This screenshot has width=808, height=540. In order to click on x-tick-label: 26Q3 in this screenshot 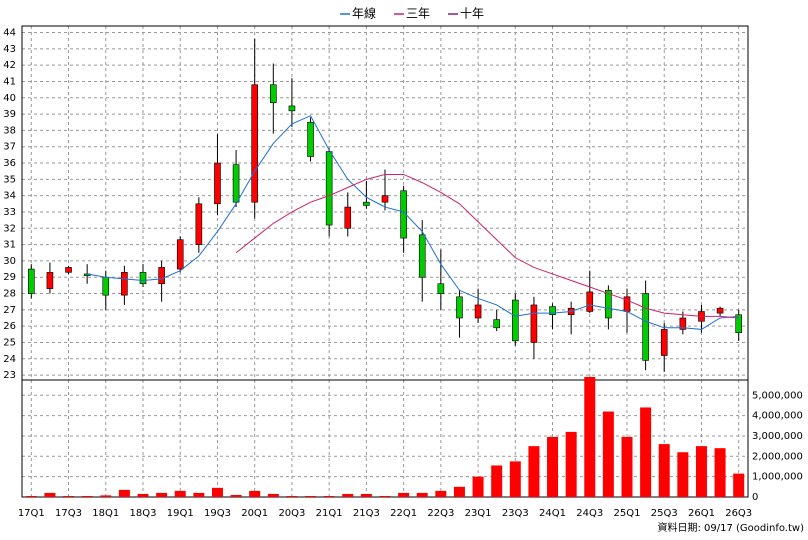, I will do `click(738, 513)`.